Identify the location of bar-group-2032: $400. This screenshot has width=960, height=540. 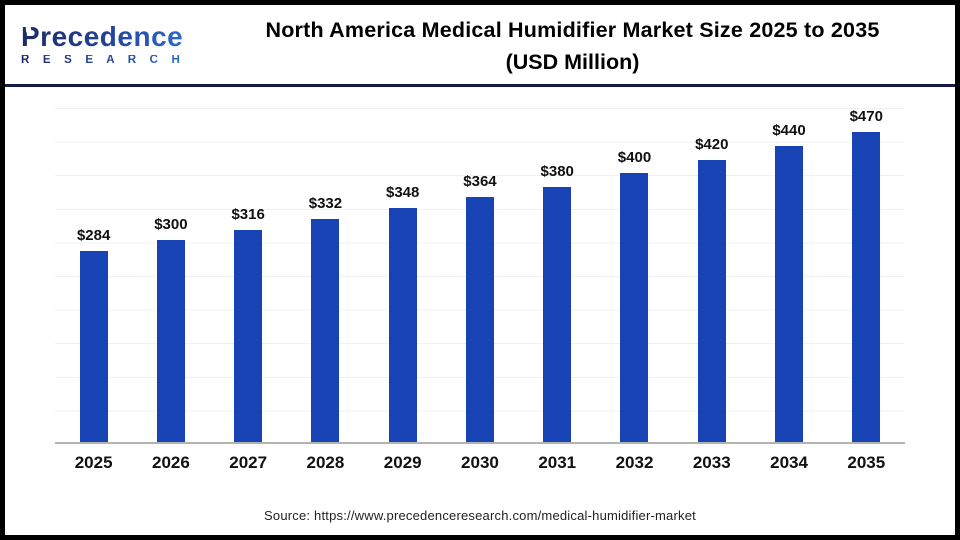
(634, 275).